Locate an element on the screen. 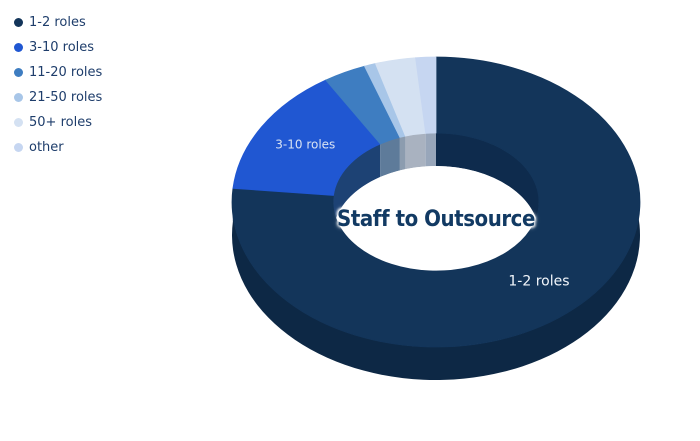 The width and height of the screenshot is (700, 441). legend-label: 21-50 roles is located at coordinates (66, 97).